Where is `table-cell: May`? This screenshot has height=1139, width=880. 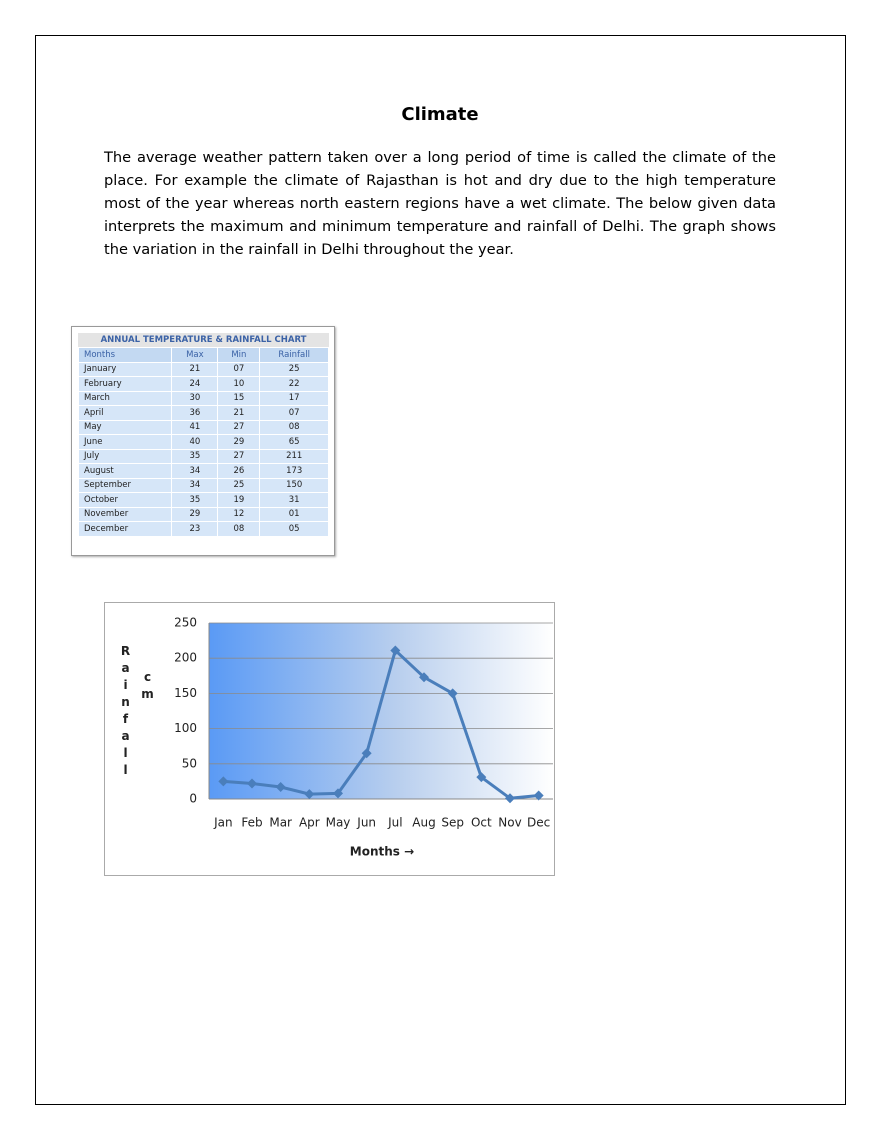
table-cell: May is located at coordinates (125, 427).